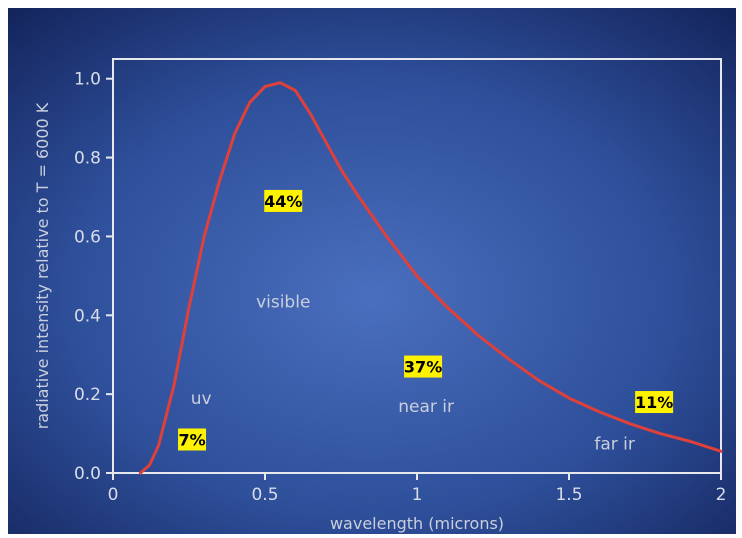  I want to click on band-label-near-ir: near ir, so click(426, 407).